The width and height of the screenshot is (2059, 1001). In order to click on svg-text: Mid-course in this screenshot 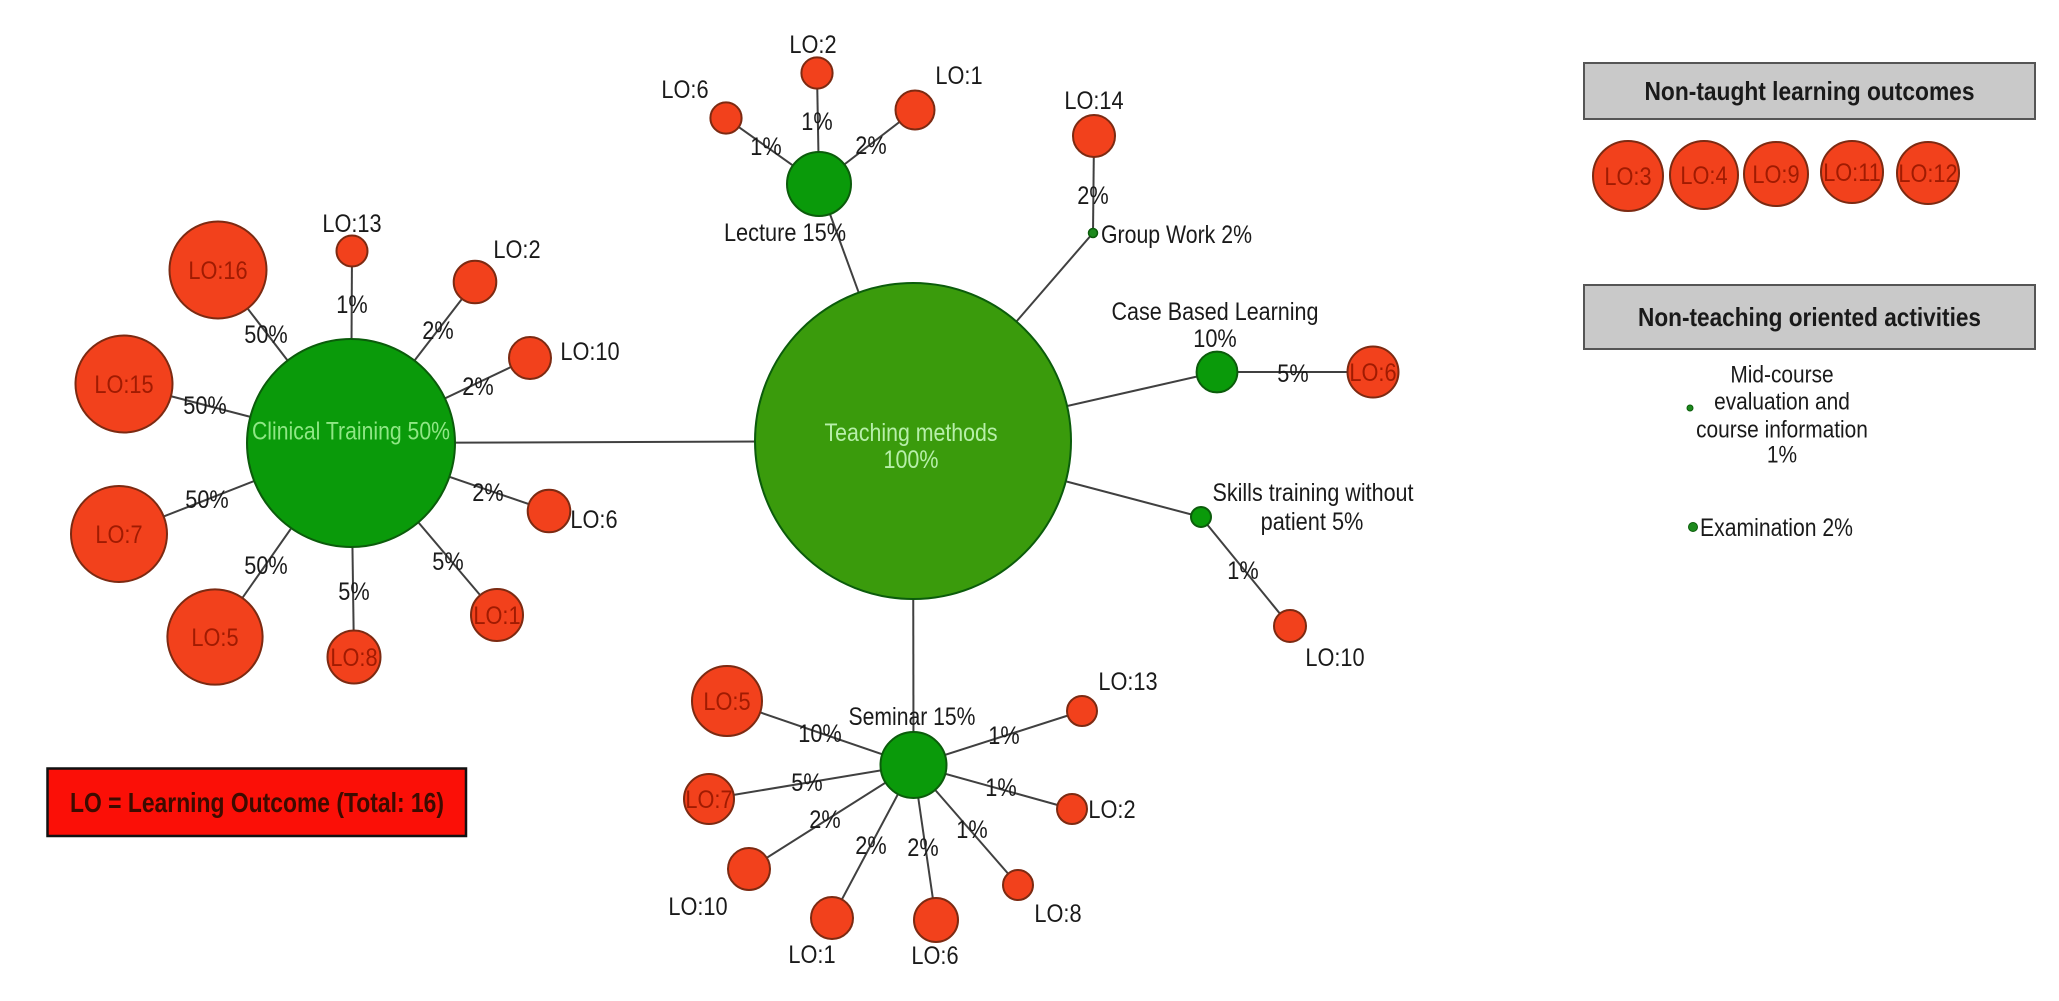, I will do `click(1781, 375)`.